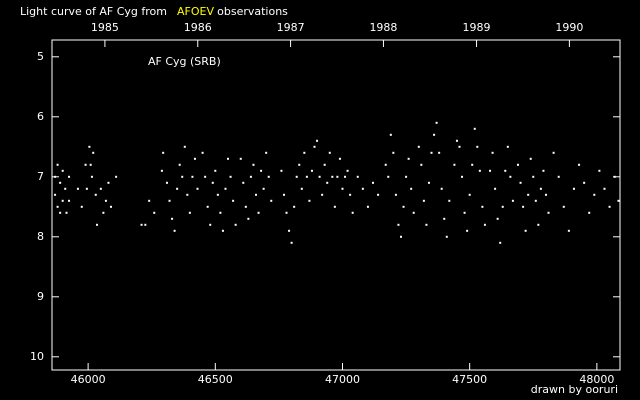  I want to click on title-prefix: Light curve of AF Cyg from, so click(93, 11).